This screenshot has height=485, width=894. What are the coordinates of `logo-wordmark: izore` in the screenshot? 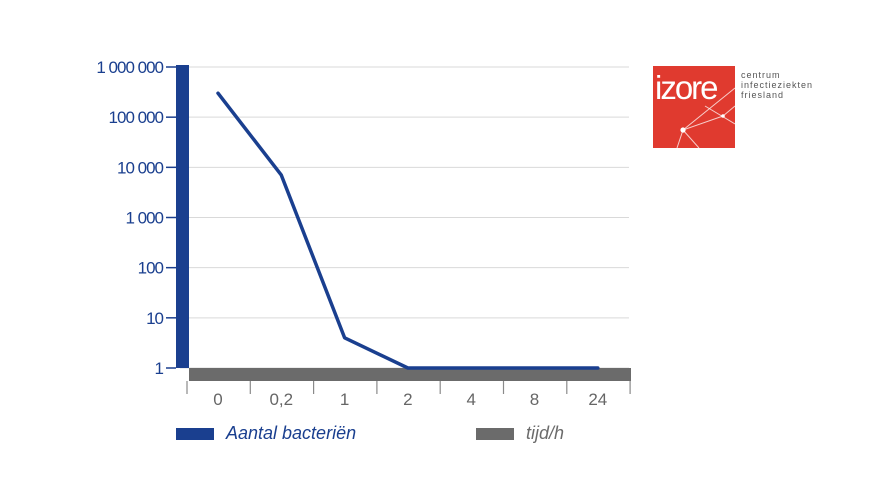 It's located at (686, 87).